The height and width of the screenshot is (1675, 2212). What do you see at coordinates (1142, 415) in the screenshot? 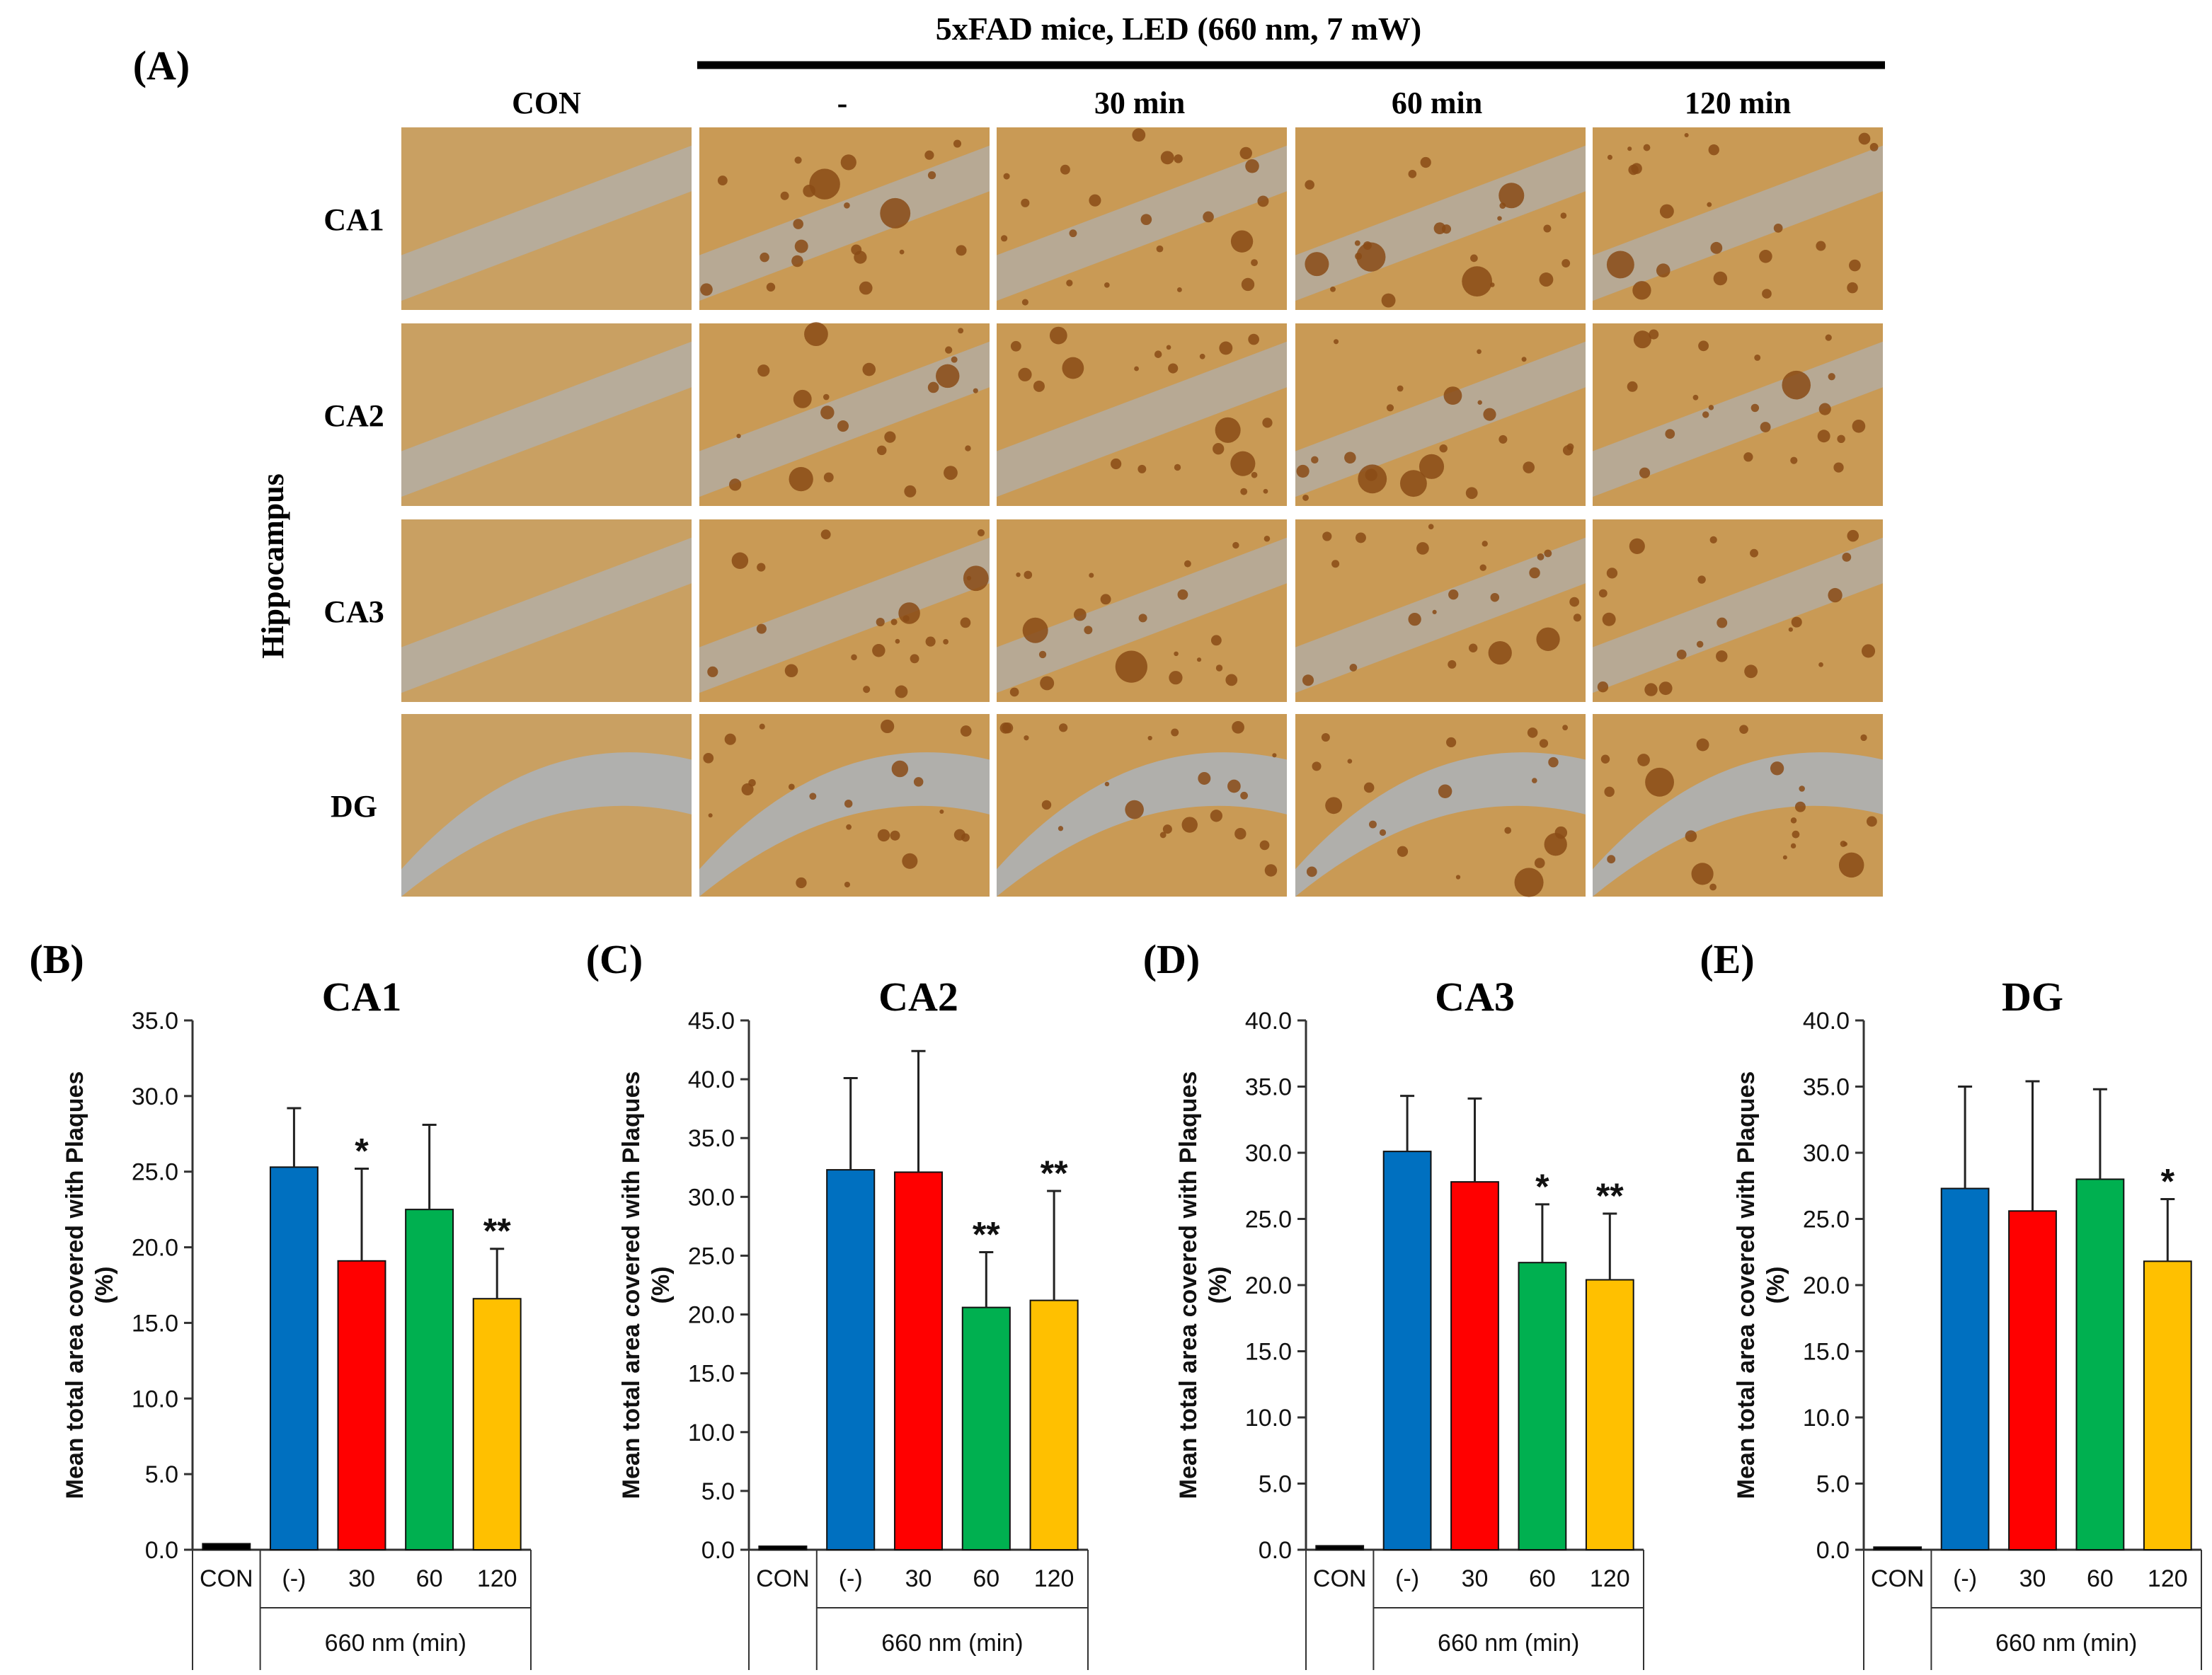
I see `micrograph-ca2-30-min` at bounding box center [1142, 415].